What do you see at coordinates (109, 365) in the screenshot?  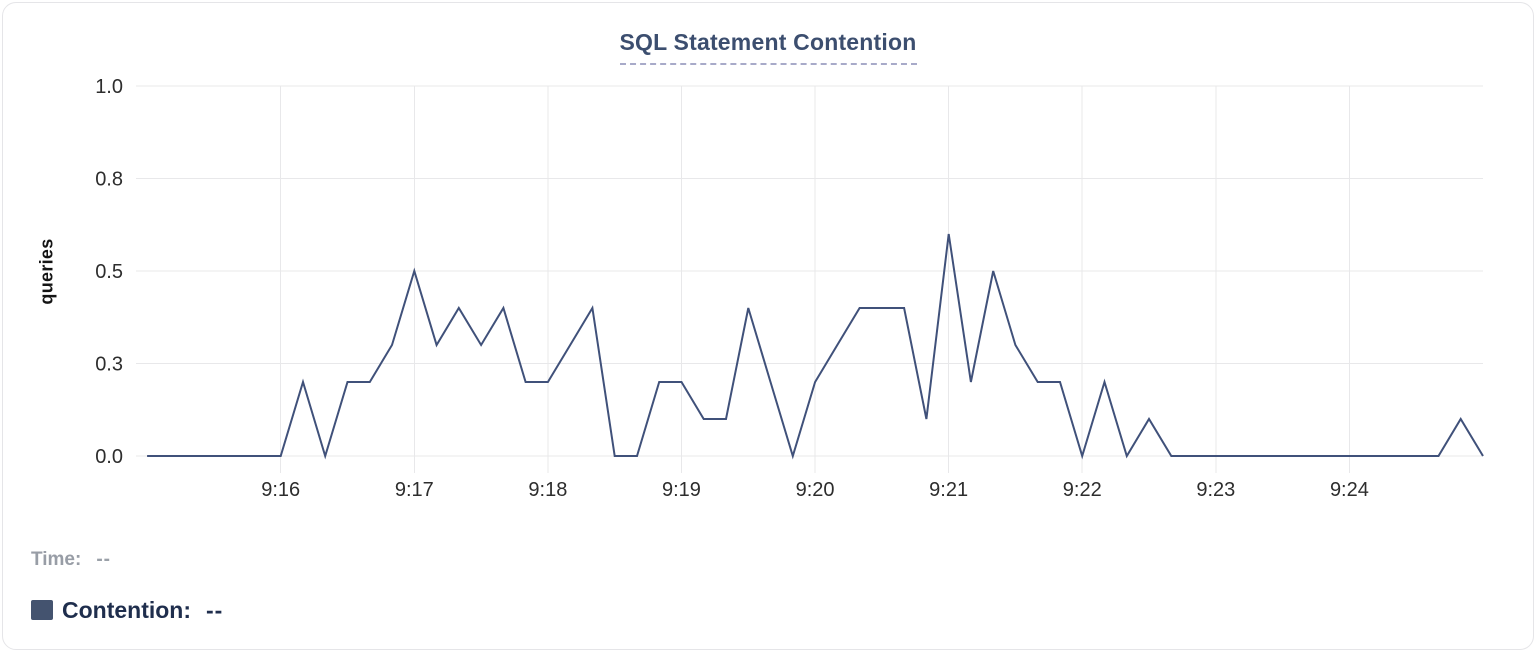 I see `y-tick-label: 0.3` at bounding box center [109, 365].